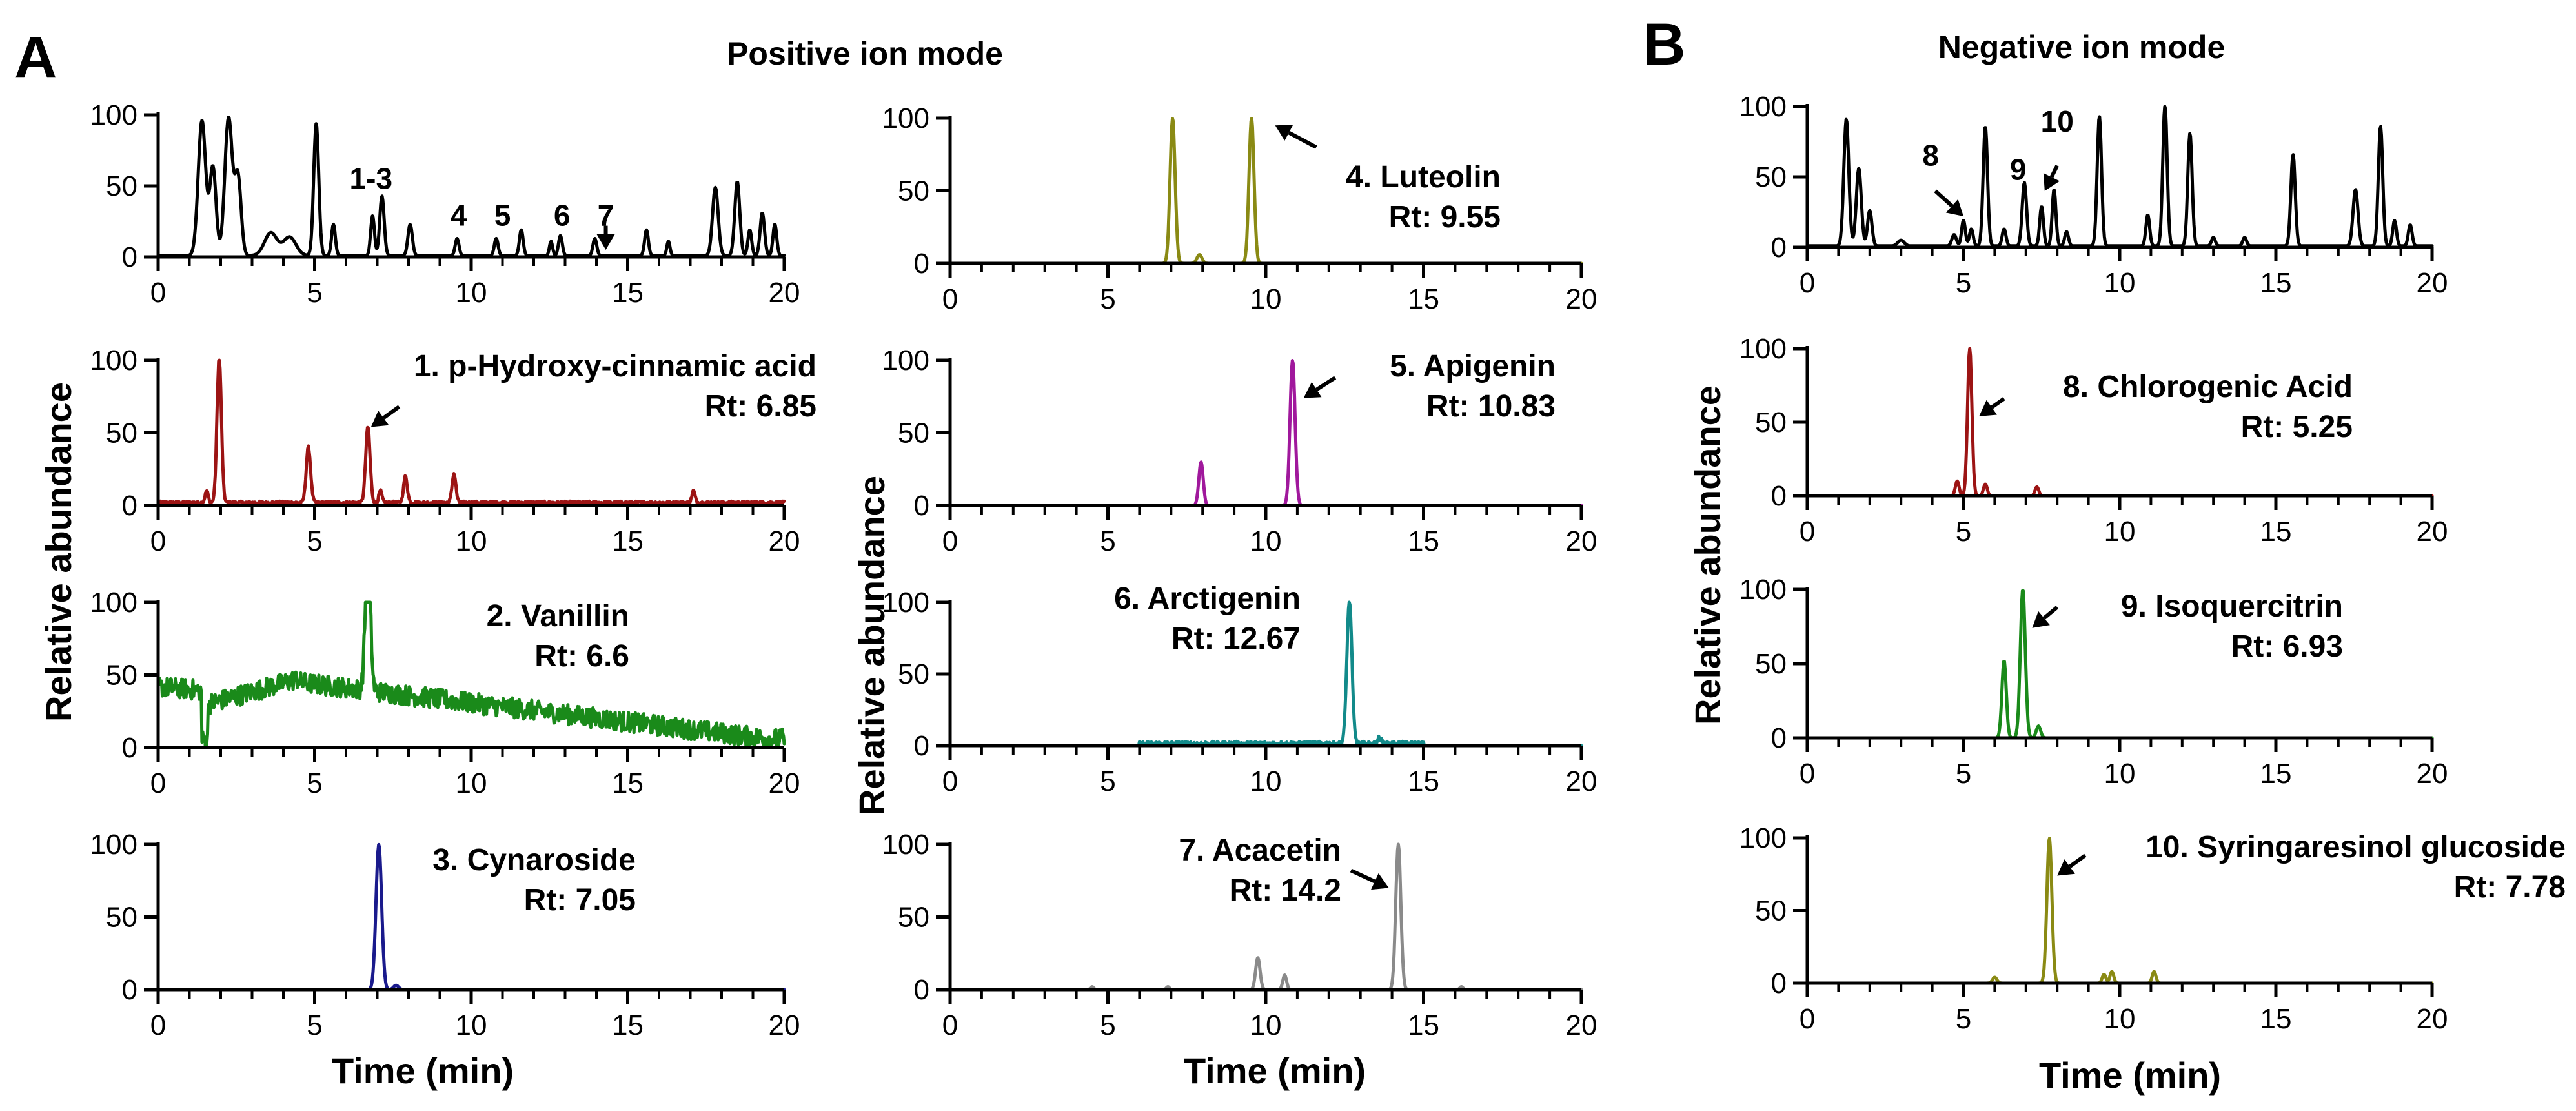 This screenshot has height=1111, width=2576. What do you see at coordinates (2232, 607) in the screenshot?
I see `compound-name: 9. Isoquercitrin` at bounding box center [2232, 607].